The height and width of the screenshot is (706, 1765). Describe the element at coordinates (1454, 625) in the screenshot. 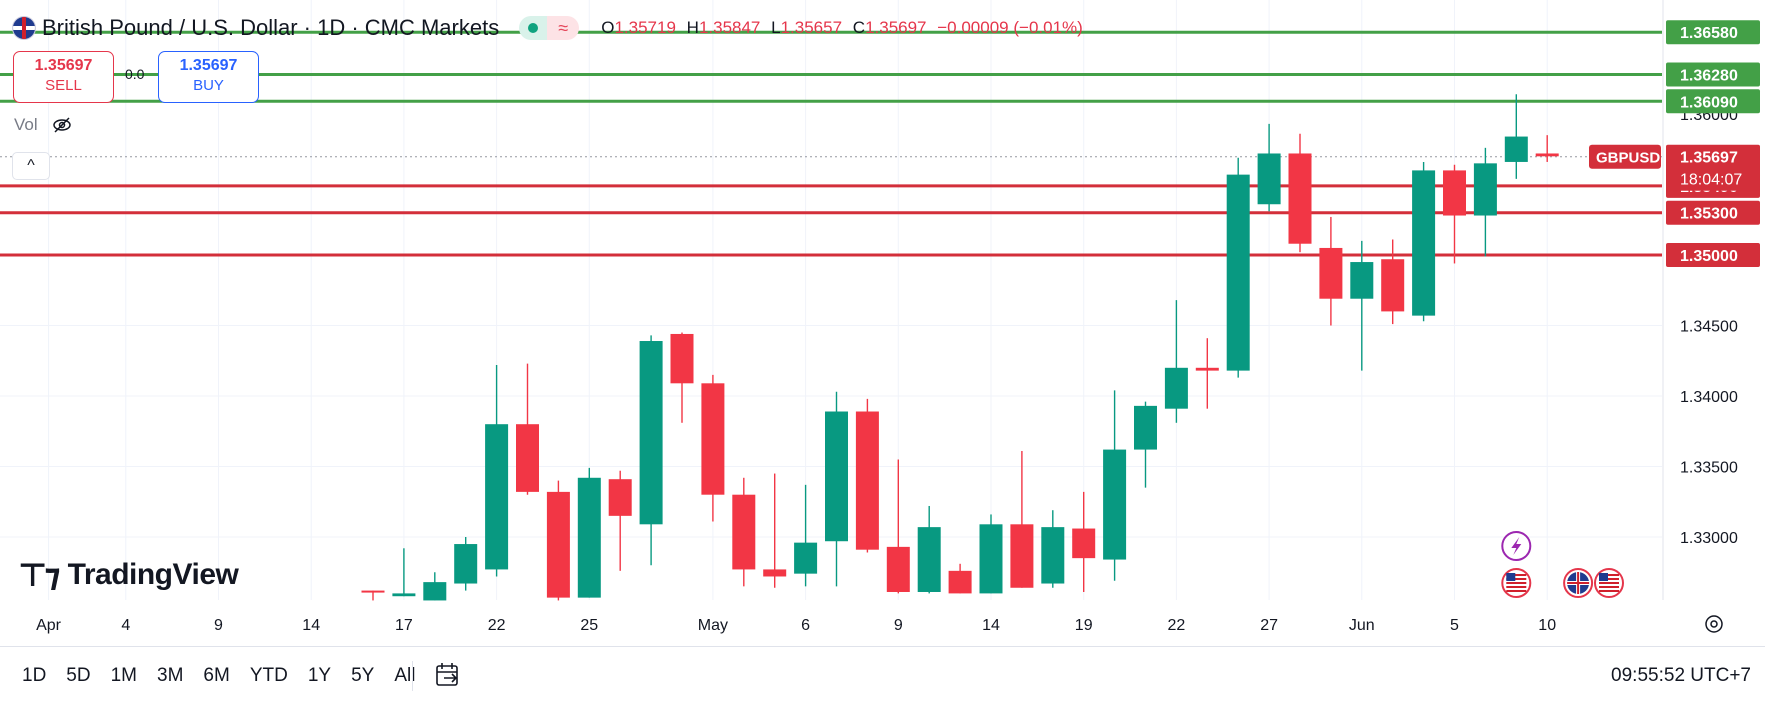

I see `x-tick-label: 5` at that location.